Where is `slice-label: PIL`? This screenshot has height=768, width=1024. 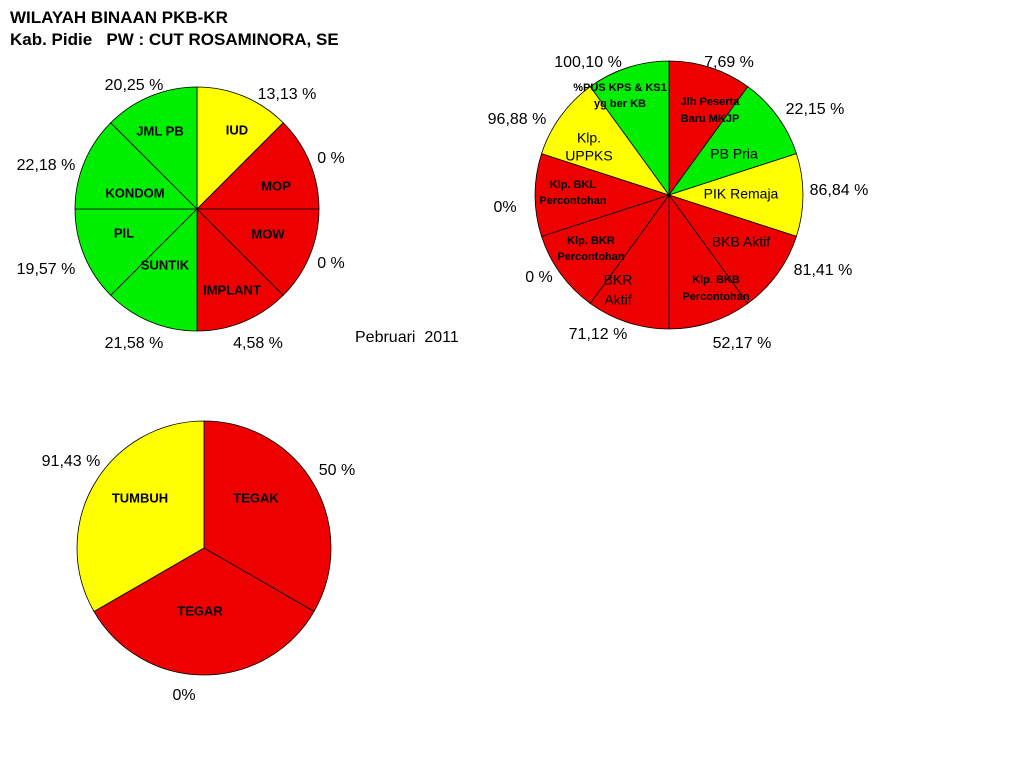
slice-label: PIL is located at coordinates (124, 232).